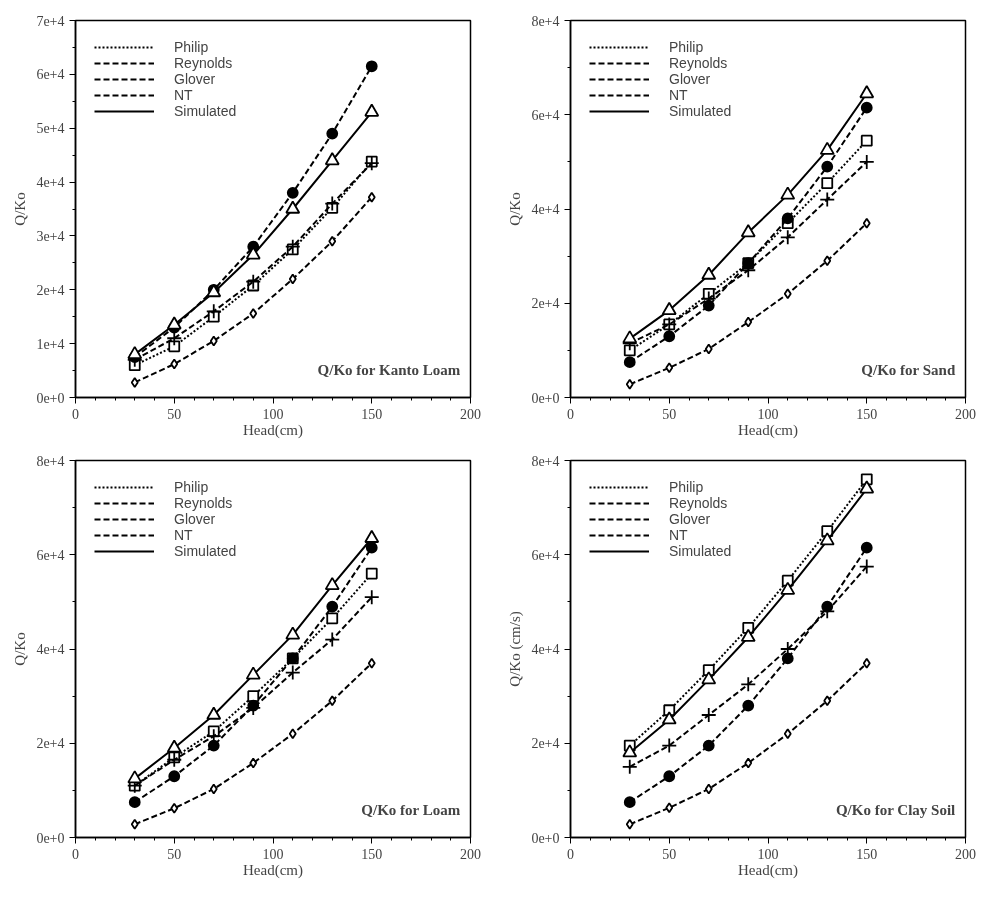 The image size is (1005, 899). I want to click on y-tick-label: 3e+4, so click(50, 236).